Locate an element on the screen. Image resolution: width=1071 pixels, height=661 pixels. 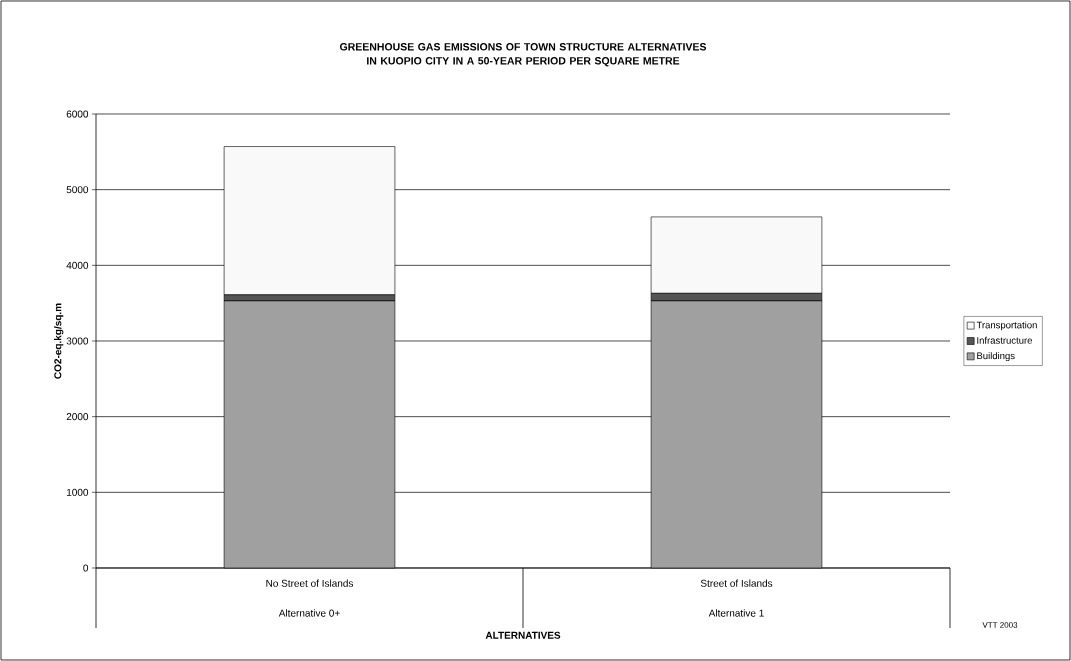
y-axis-title: CO2-eq.kg/sq.m is located at coordinates (59, 341).